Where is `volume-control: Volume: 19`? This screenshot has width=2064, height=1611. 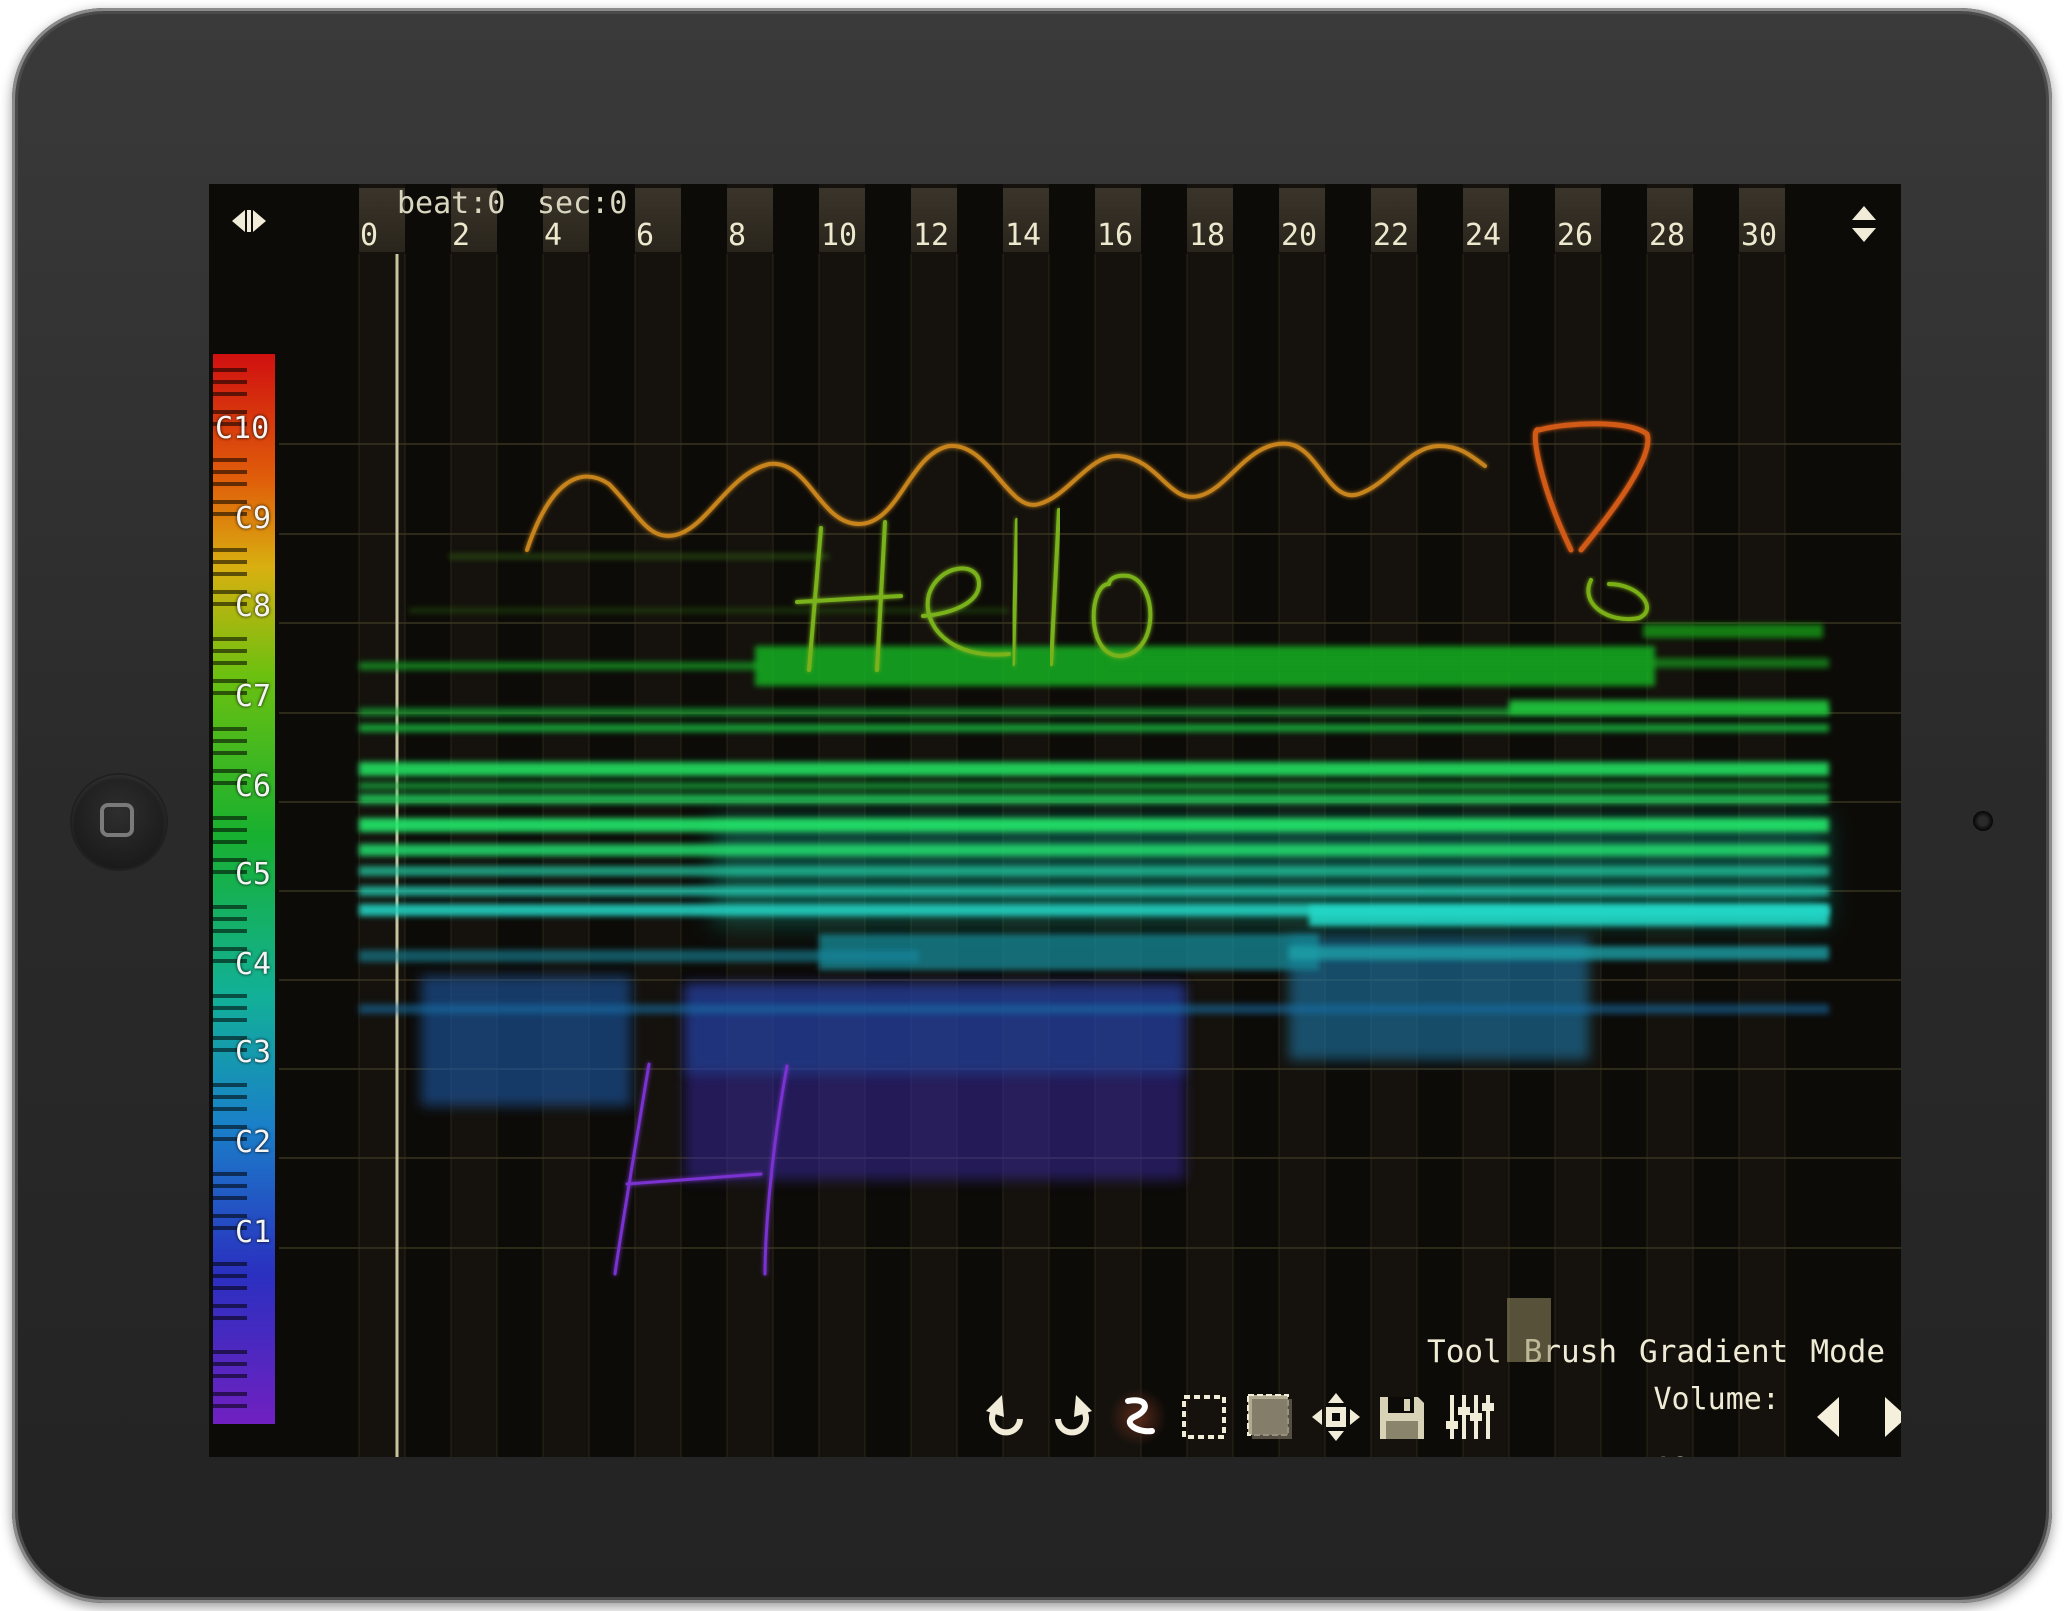 volume-control: Volume: 19 is located at coordinates (1643, 1377).